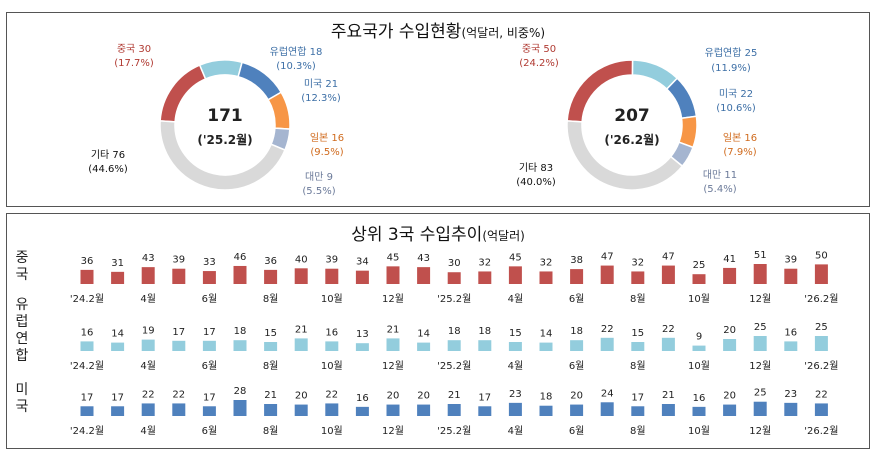  What do you see at coordinates (607, 393) in the screenshot?
I see `bar-value-label: 24` at bounding box center [607, 393].